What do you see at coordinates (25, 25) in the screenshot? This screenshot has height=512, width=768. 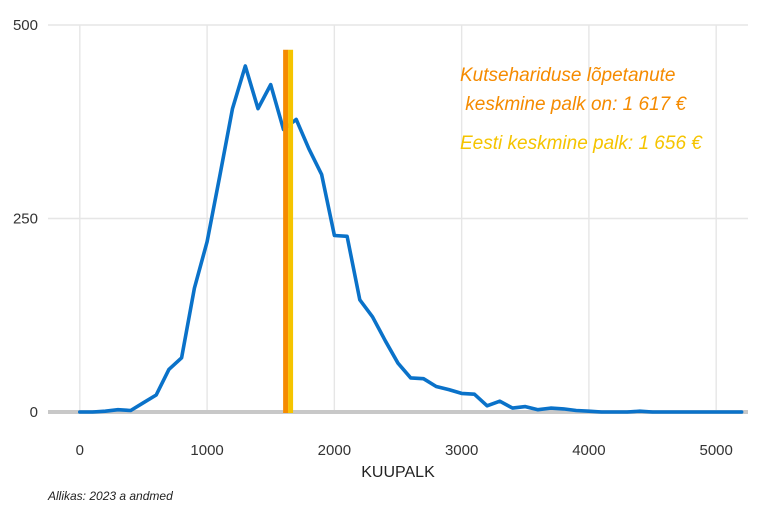 I see `y-tick-label-2: 500` at bounding box center [25, 25].